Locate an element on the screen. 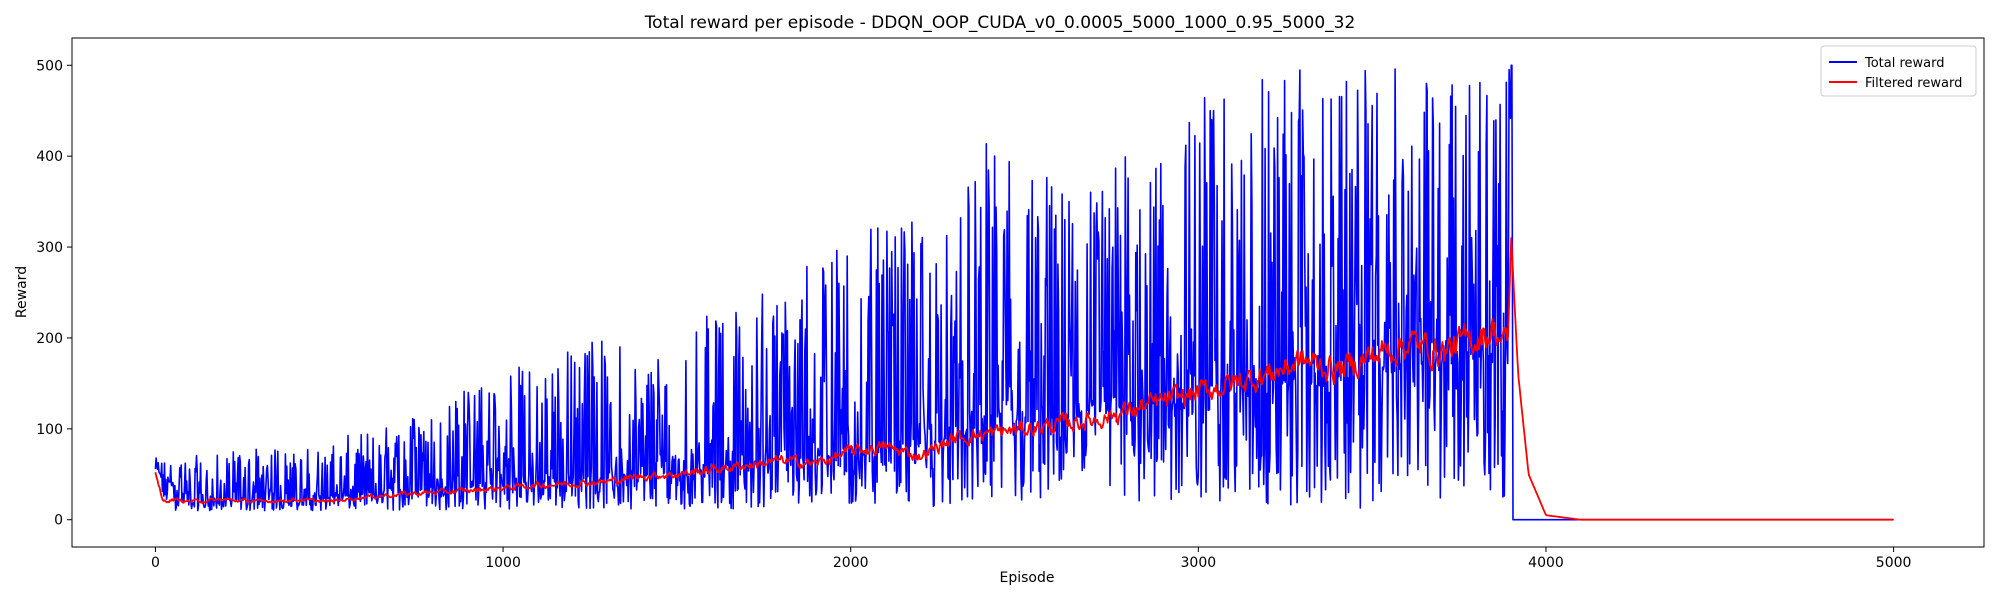 This screenshot has height=600, width=2000. legend-box is located at coordinates (1898, 71).